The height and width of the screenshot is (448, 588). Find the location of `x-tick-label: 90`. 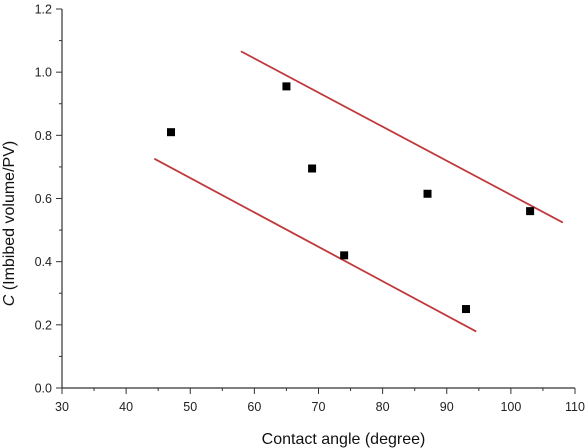

x-tick-label: 90 is located at coordinates (447, 407).